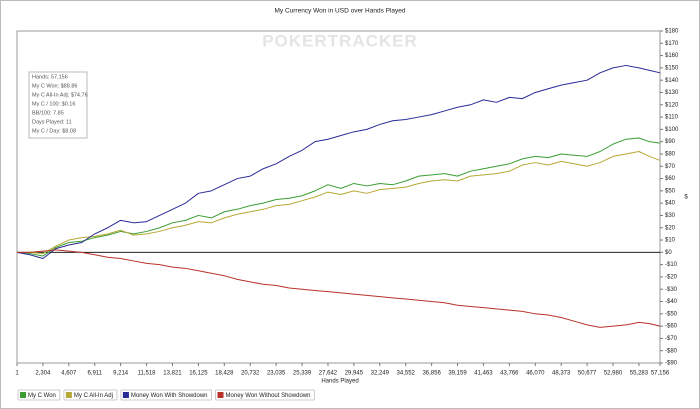  Describe the element at coordinates (672, 93) in the screenshot. I see `y-tick-label: $130` at that location.